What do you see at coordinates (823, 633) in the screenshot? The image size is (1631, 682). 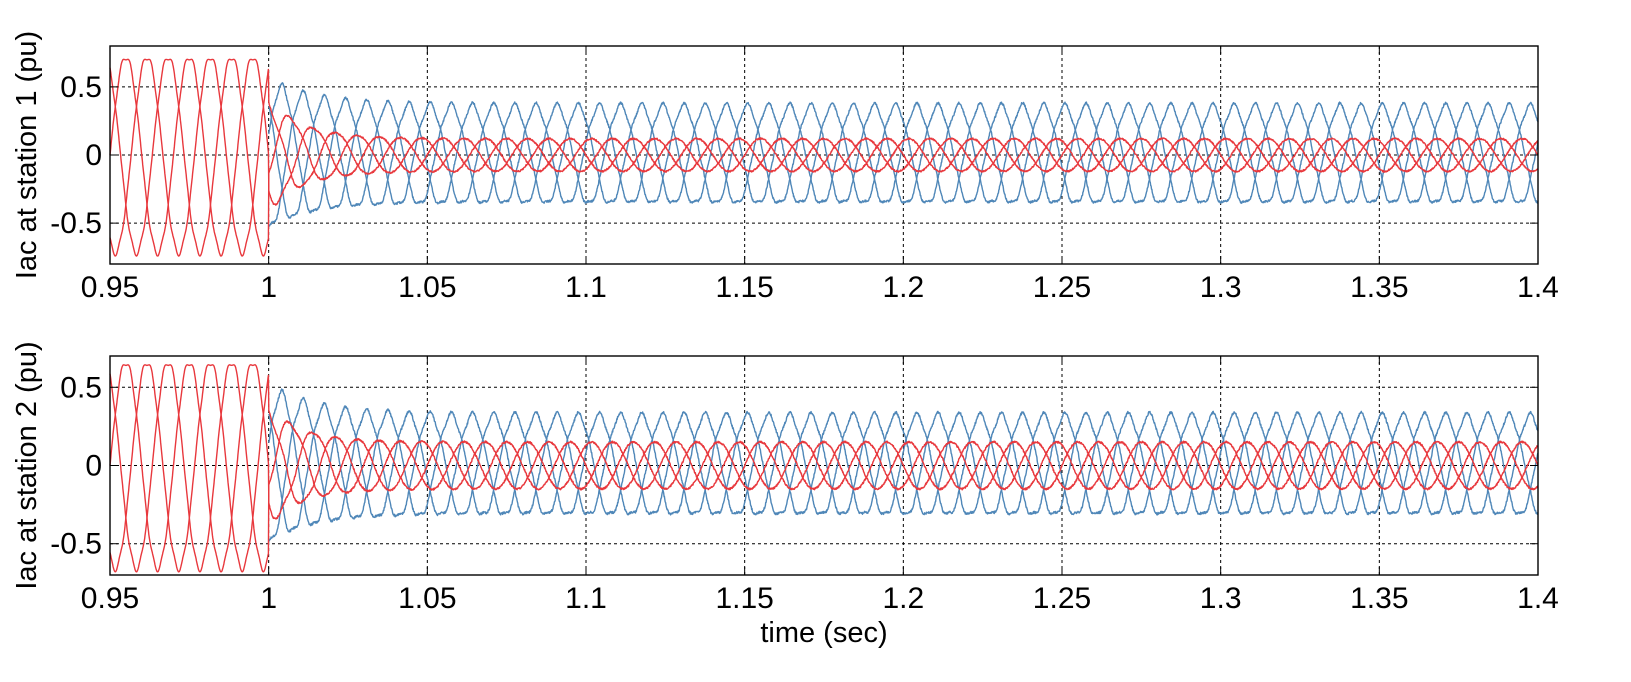 I see `x-axis-label: time (sec)` at bounding box center [823, 633].